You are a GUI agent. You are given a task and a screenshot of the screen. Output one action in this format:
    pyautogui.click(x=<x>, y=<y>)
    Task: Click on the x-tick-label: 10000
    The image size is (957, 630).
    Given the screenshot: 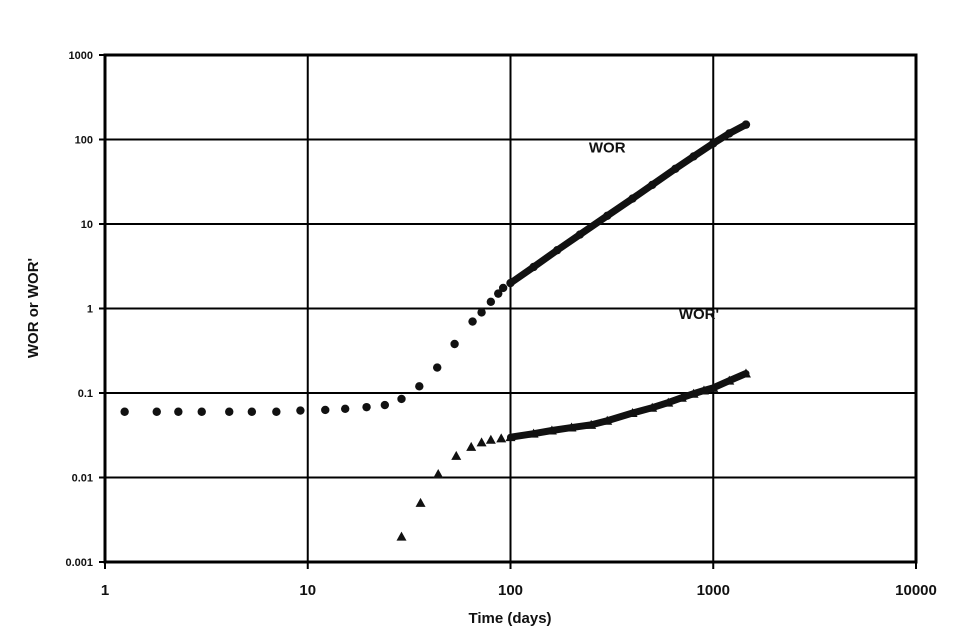 What is the action you would take?
    pyautogui.click(x=916, y=590)
    